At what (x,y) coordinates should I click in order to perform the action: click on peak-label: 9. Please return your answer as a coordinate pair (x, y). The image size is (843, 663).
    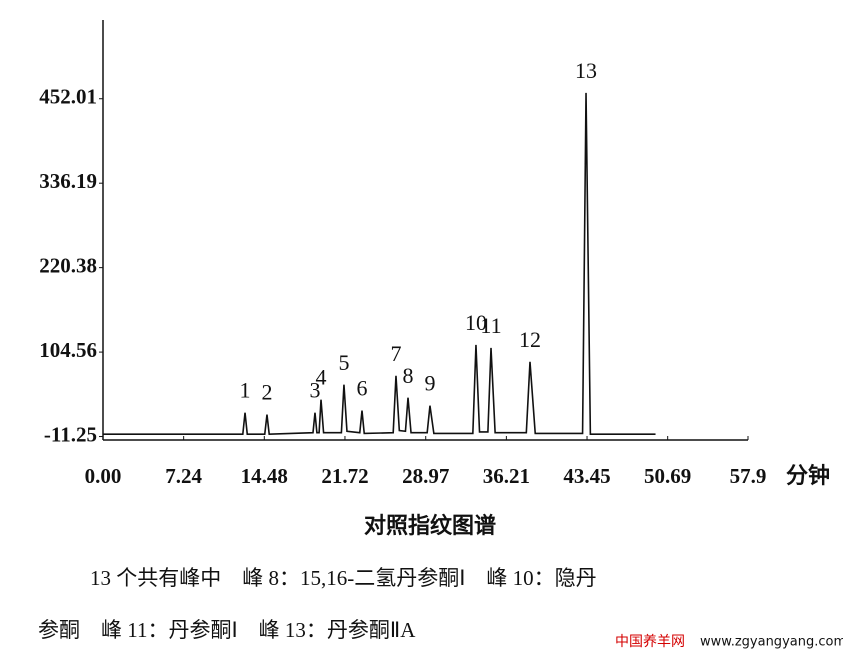
    Looking at the image, I should click on (429, 383).